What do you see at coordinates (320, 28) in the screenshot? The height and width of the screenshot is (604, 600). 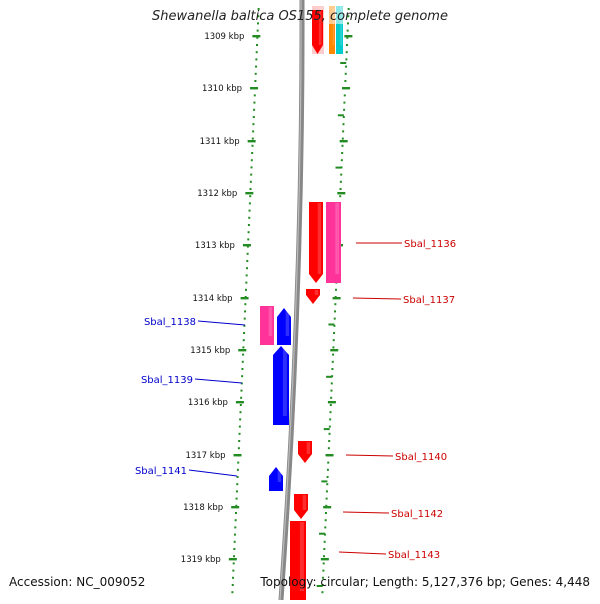 I see `gene-forward-top-shade` at bounding box center [320, 28].